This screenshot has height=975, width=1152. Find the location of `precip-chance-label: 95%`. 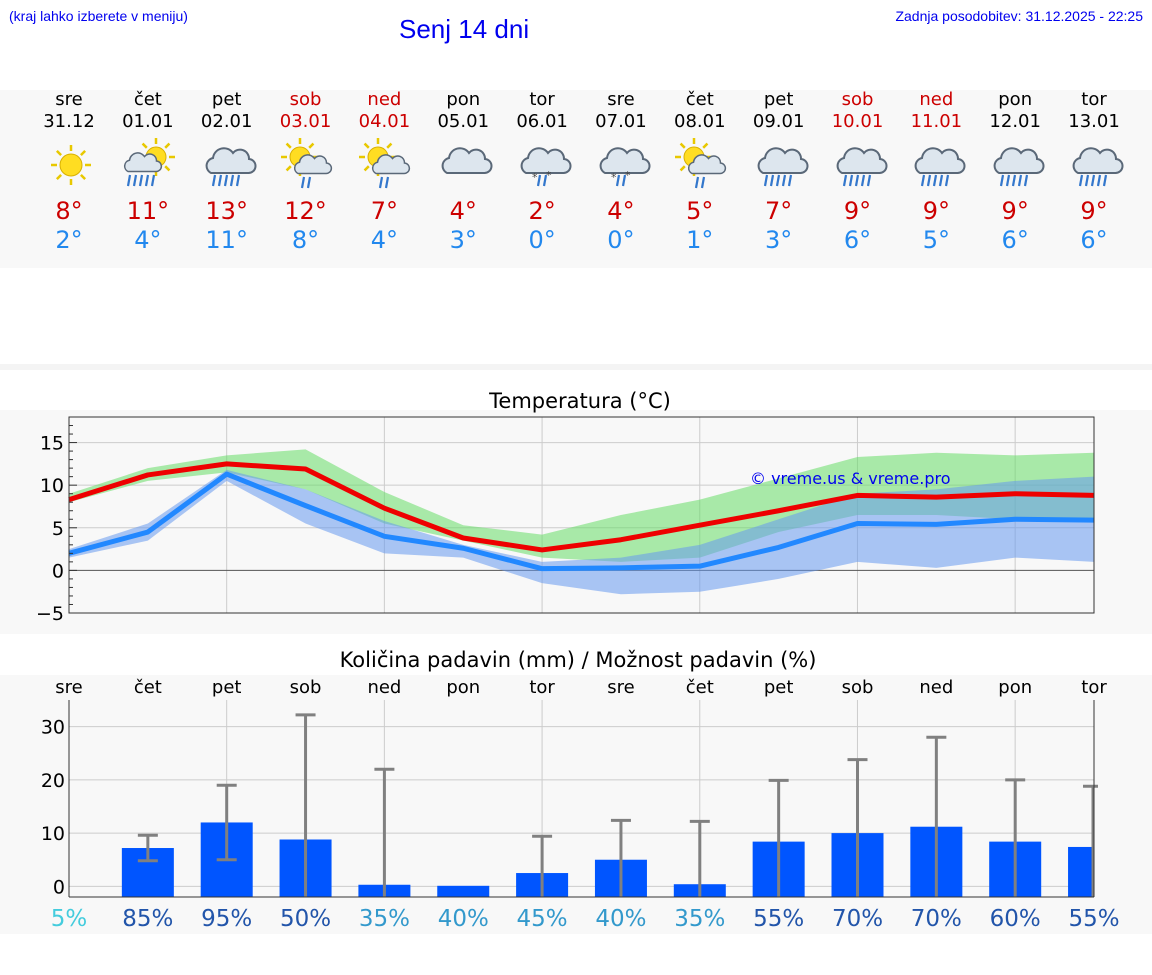

precip-chance-label: 95% is located at coordinates (226, 919).